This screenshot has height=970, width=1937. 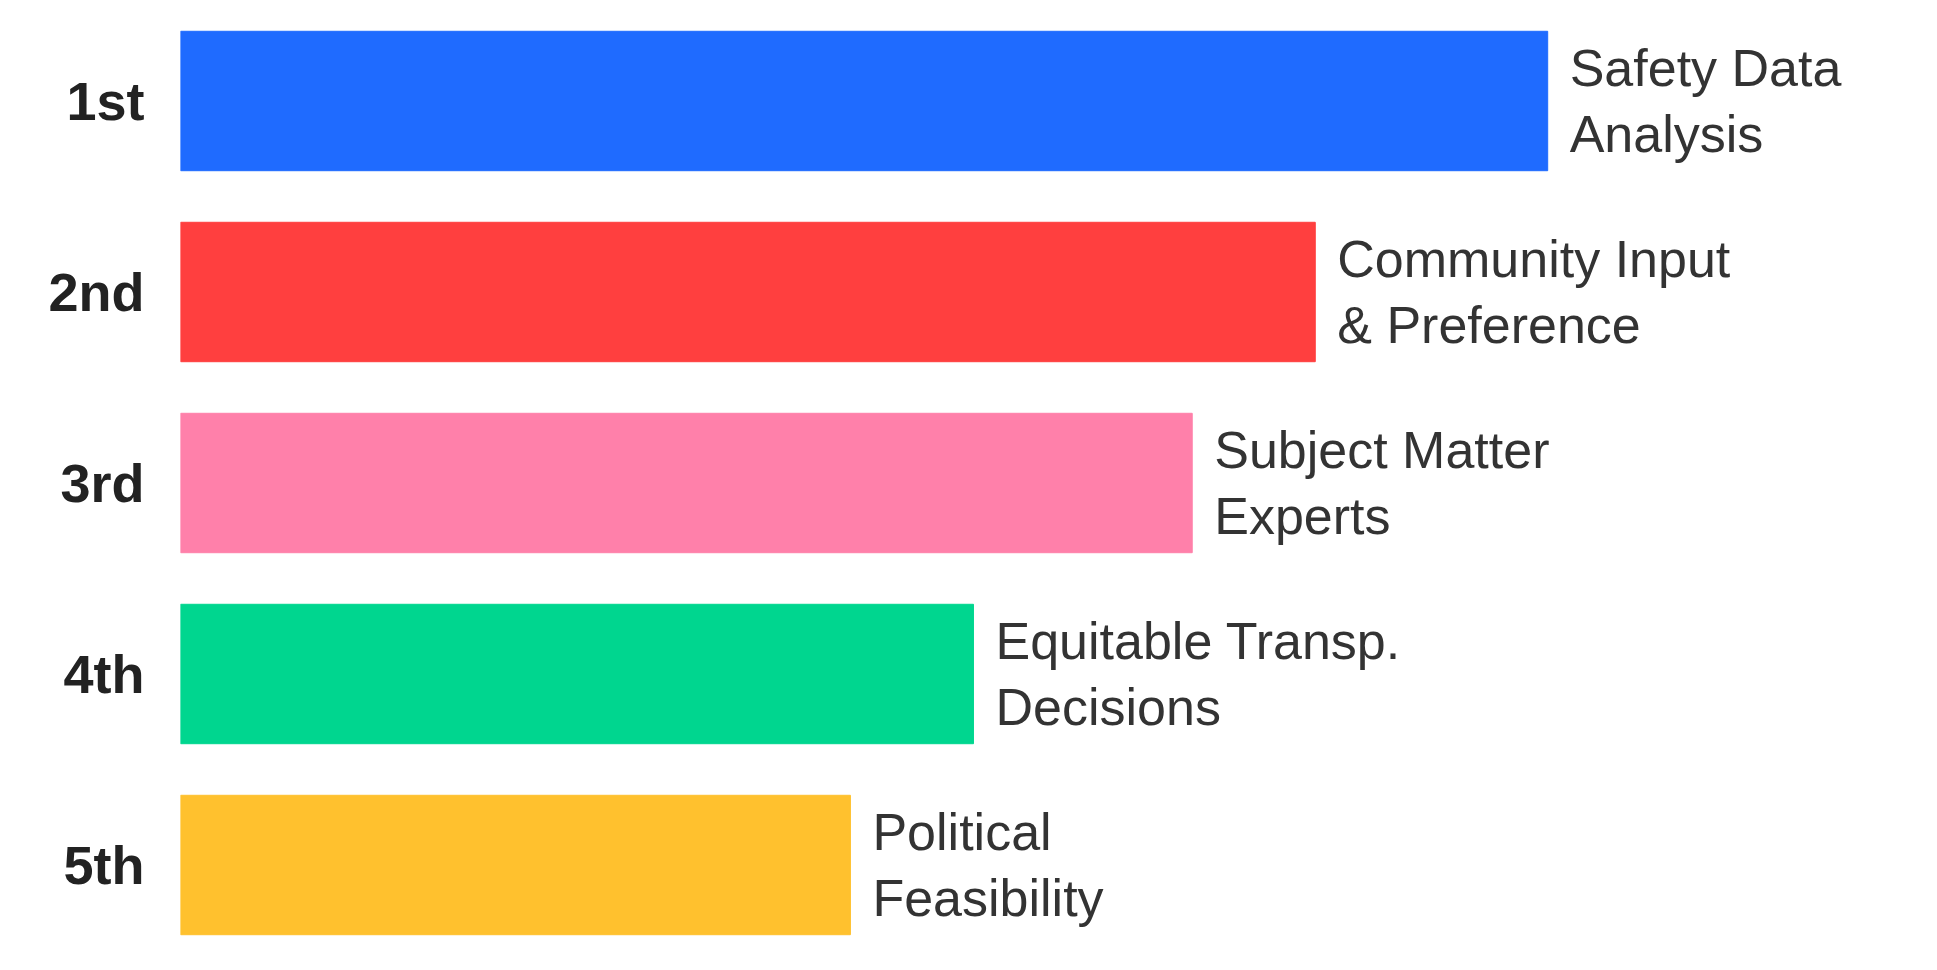 What do you see at coordinates (104, 674) in the screenshot?
I see `y-tick-label: 4th` at bounding box center [104, 674].